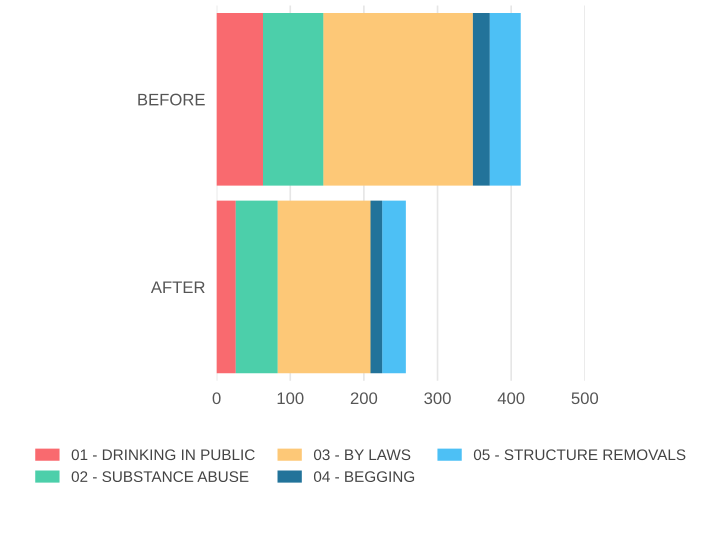 This screenshot has width=722, height=544. I want to click on y-tick-label: BEFORE, so click(171, 100).